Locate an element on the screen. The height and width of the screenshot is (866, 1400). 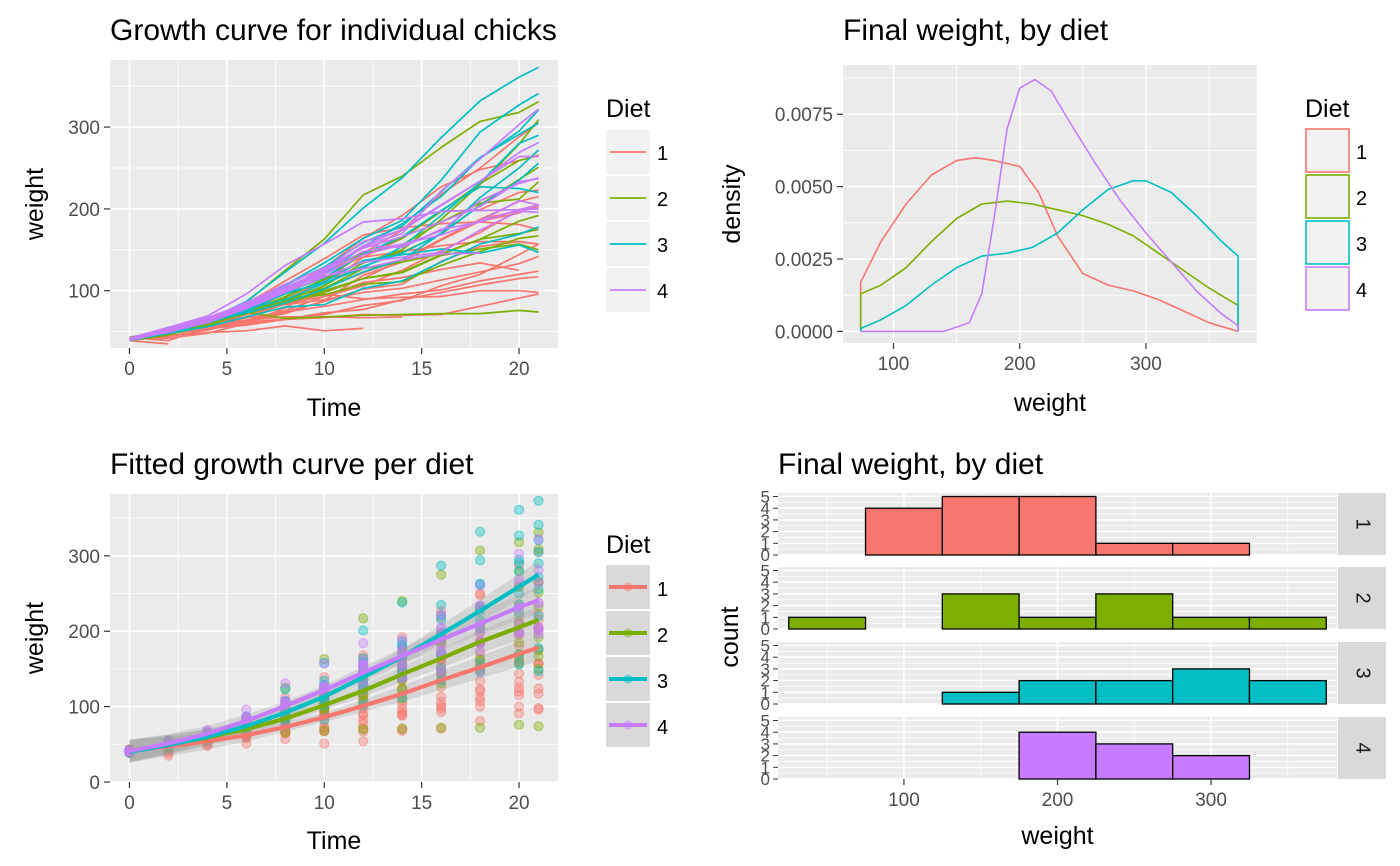
chart1-y-tick-label: 300 is located at coordinates (84, 128).